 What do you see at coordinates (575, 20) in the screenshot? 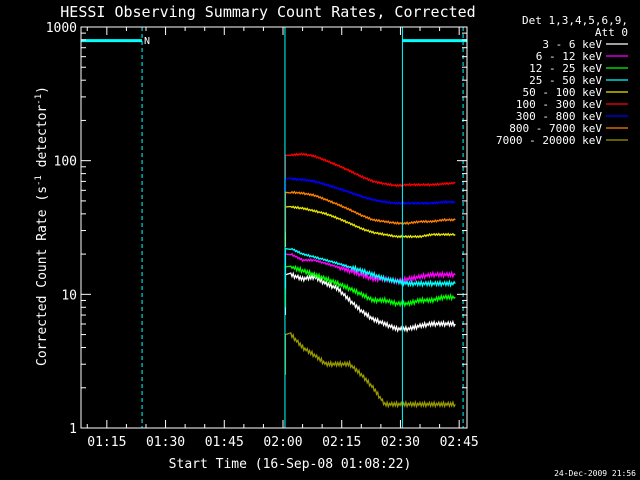
I see `legend-header-line-1: Det 1,3,4,5,6,9,` at bounding box center [575, 20].